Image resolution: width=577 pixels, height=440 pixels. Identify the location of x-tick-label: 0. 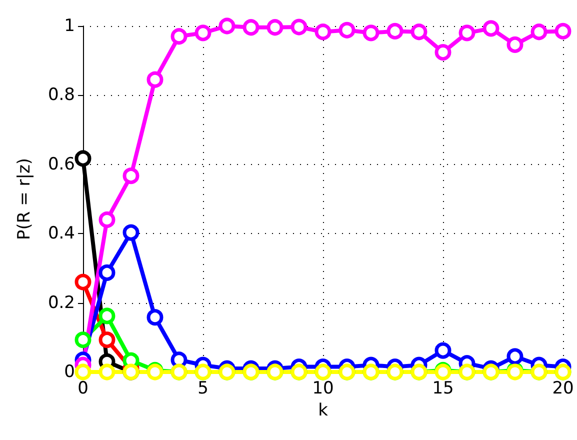
(83, 388).